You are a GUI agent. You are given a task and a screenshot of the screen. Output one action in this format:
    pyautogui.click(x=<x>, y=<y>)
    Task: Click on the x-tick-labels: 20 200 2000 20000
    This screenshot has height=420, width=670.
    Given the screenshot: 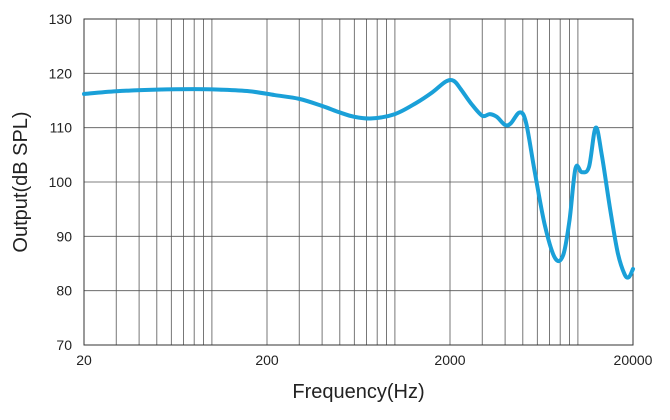 What is the action you would take?
    pyautogui.click(x=364, y=360)
    